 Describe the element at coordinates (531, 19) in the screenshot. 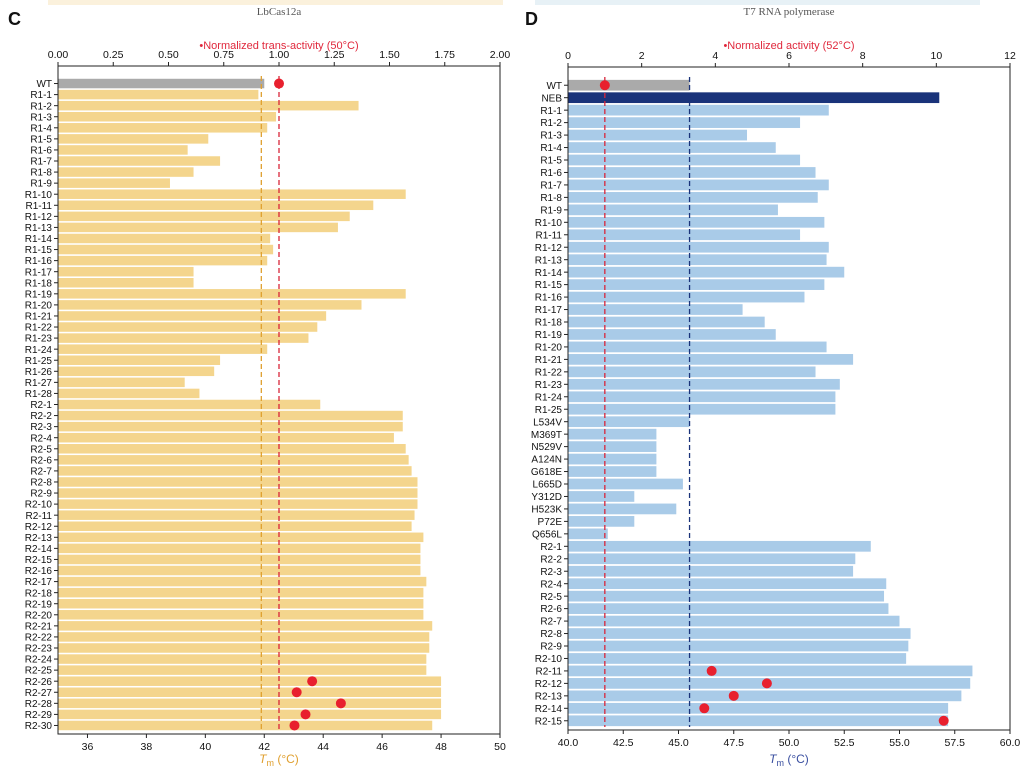

I see `panel-d-letter: D` at that location.